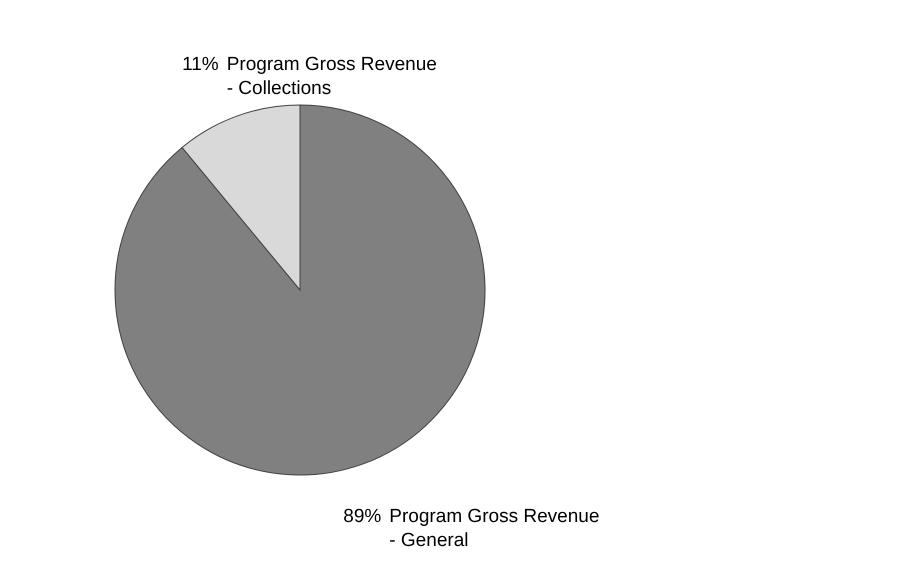 Image resolution: width=900 pixels, height=563 pixels. Describe the element at coordinates (494, 528) in the screenshot. I see `slice-label: Program Gross Revenue - General` at that location.